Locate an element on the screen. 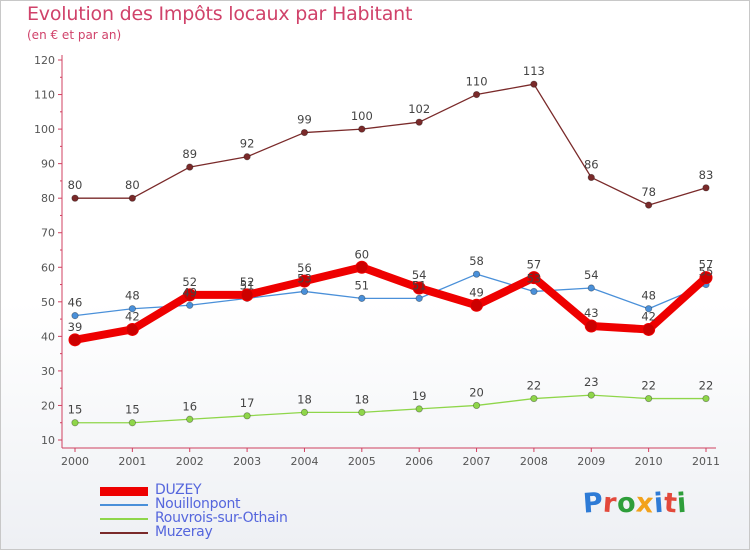 The height and width of the screenshot is (550, 750). x-tick-label: 2008 is located at coordinates (534, 461).